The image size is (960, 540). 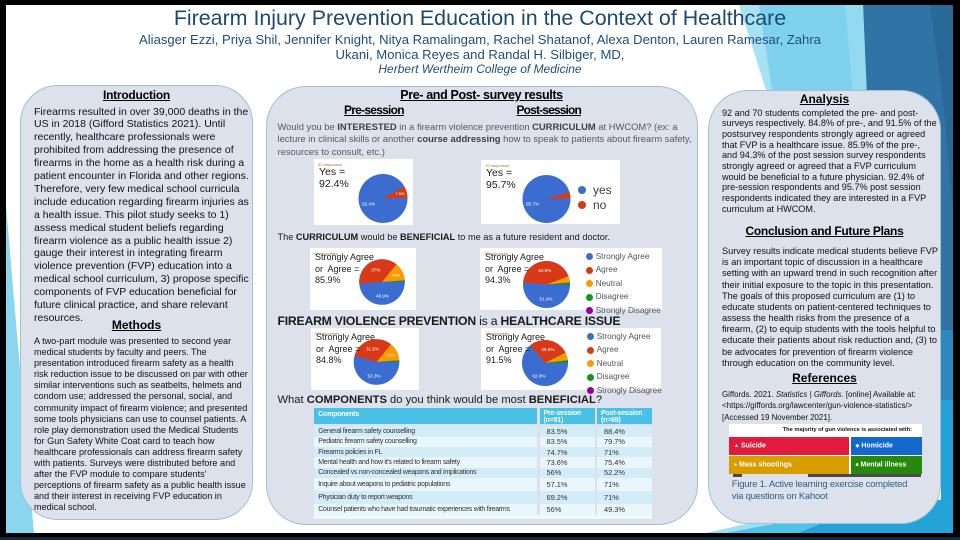 I want to click on svg-text: 48.9%, so click(x=382, y=296).